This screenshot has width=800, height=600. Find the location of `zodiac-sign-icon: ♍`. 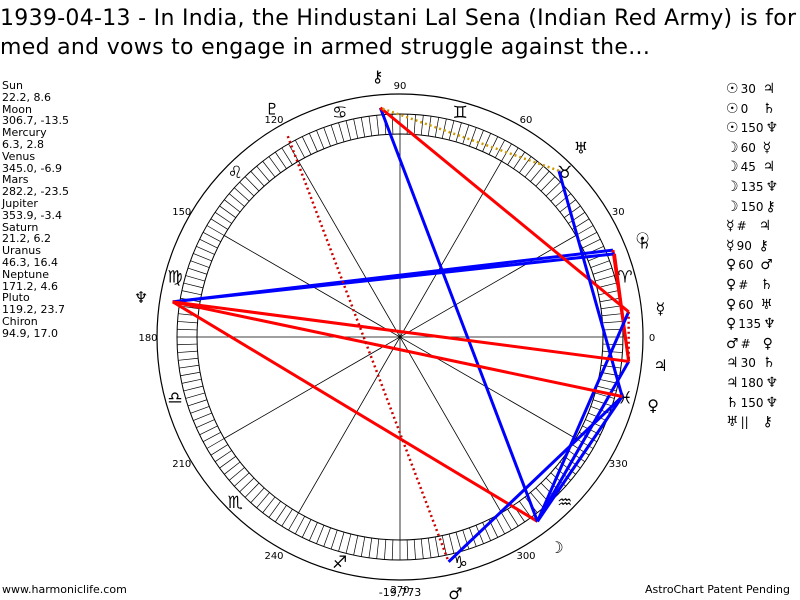

zodiac-sign-icon: ♍ is located at coordinates (174, 278).